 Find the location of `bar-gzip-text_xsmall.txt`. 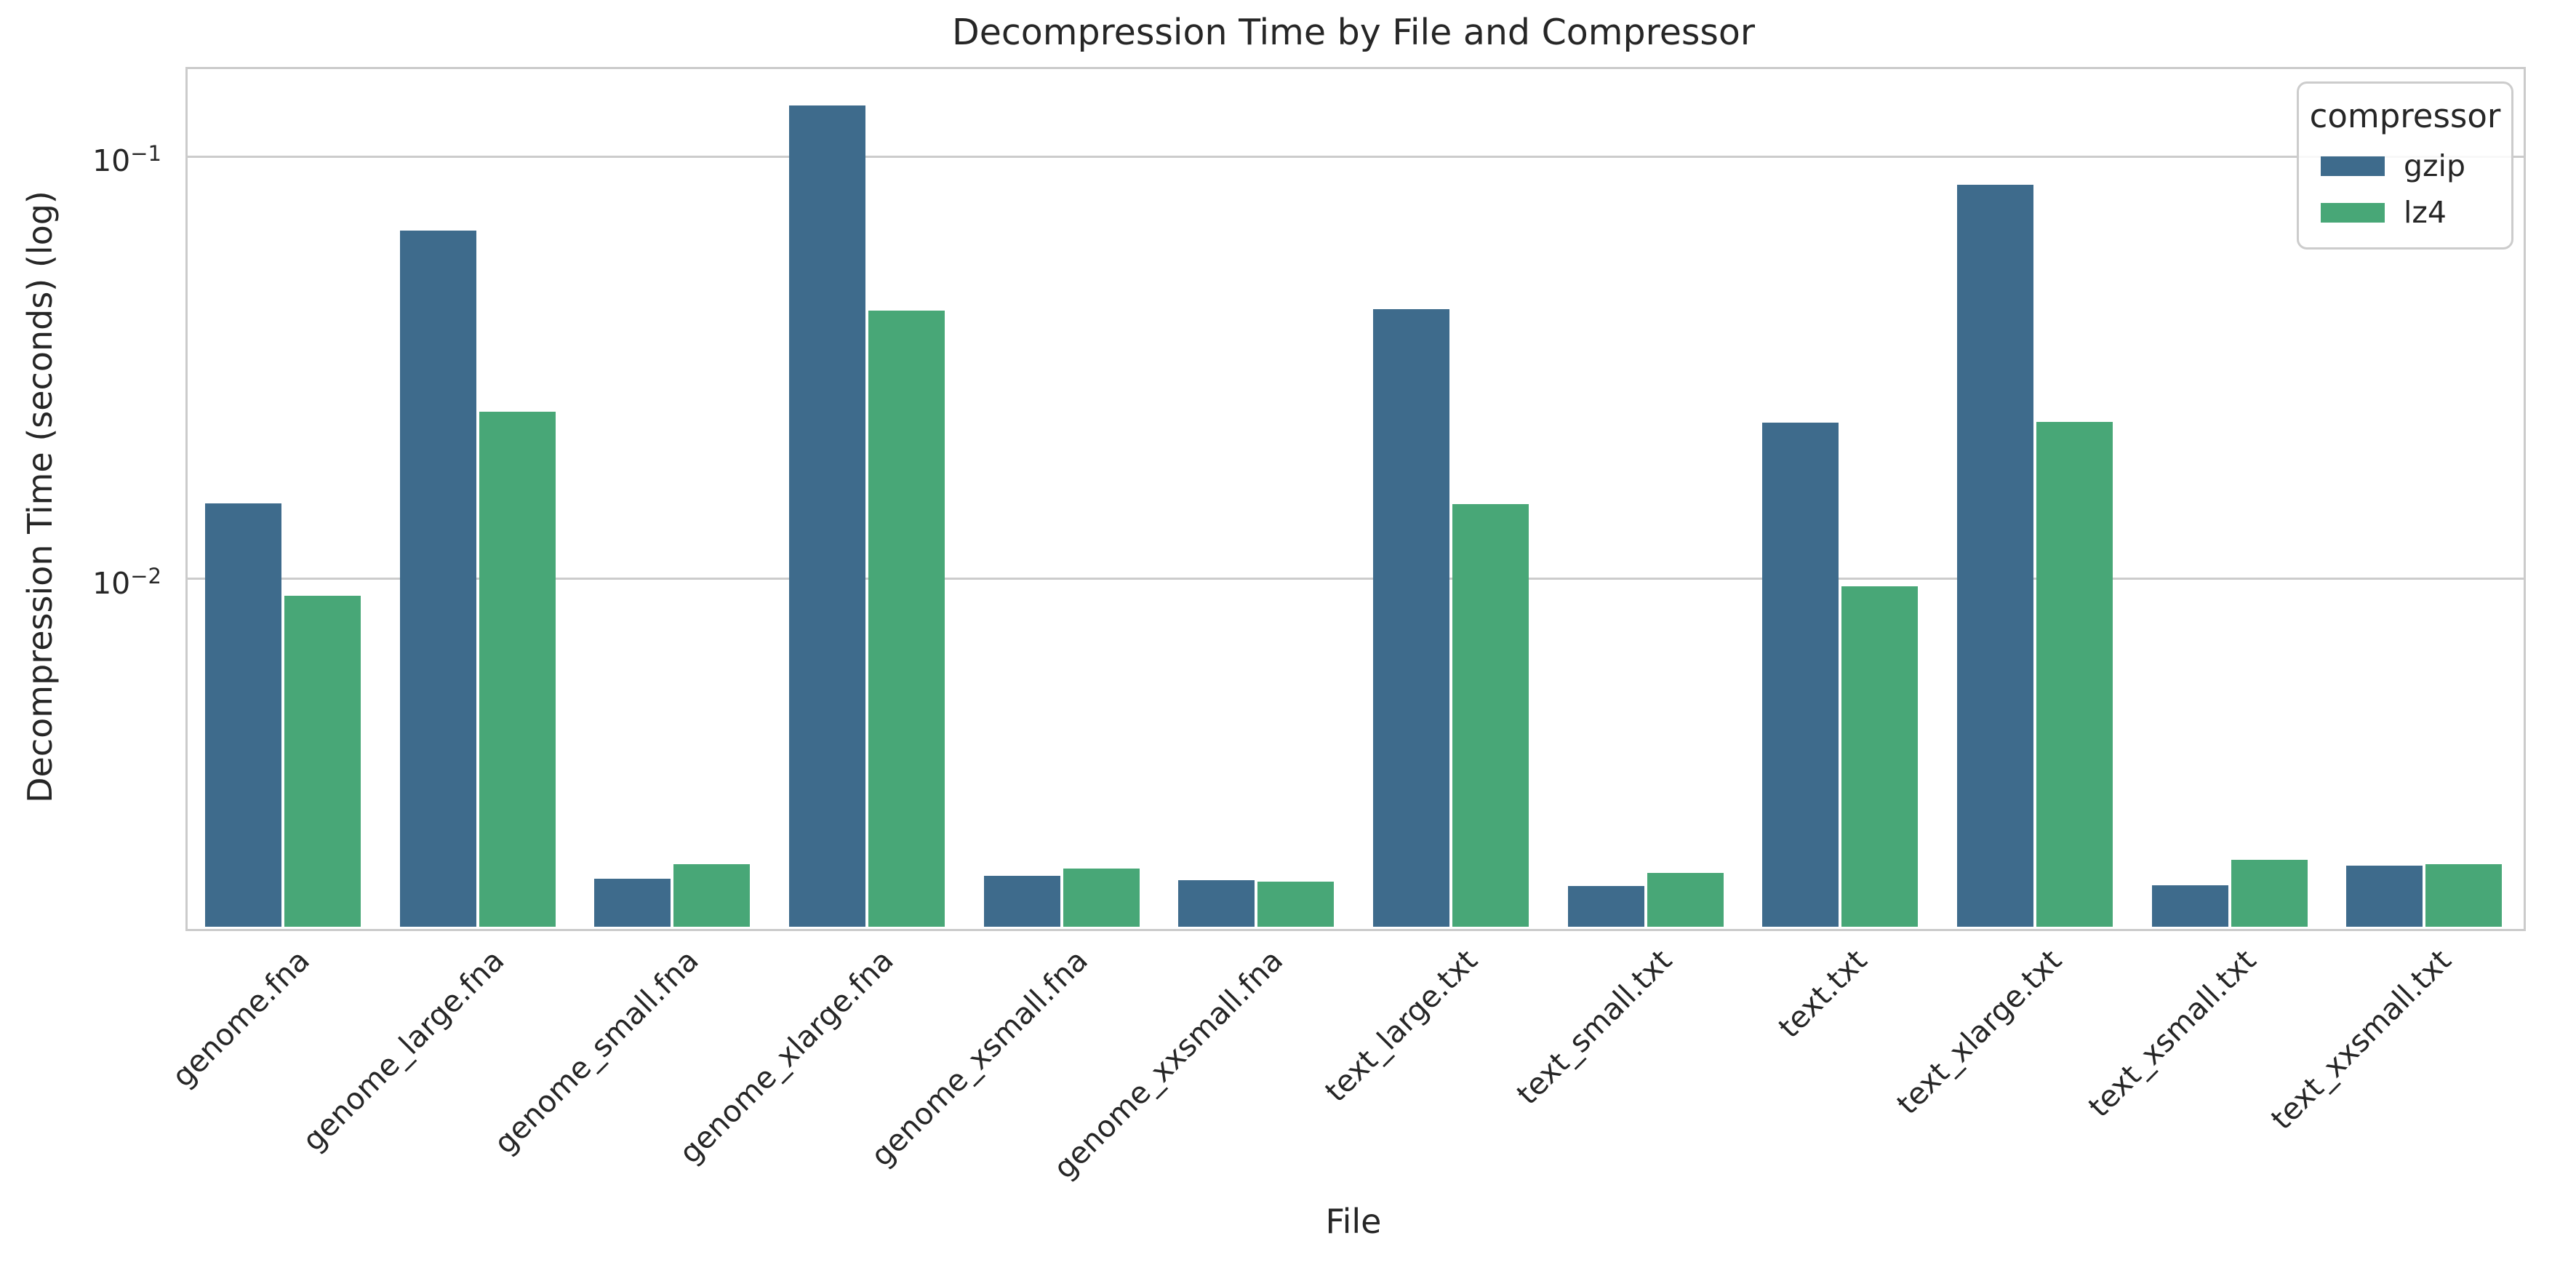

bar-gzip-text_xsmall.txt is located at coordinates (2189, 906).